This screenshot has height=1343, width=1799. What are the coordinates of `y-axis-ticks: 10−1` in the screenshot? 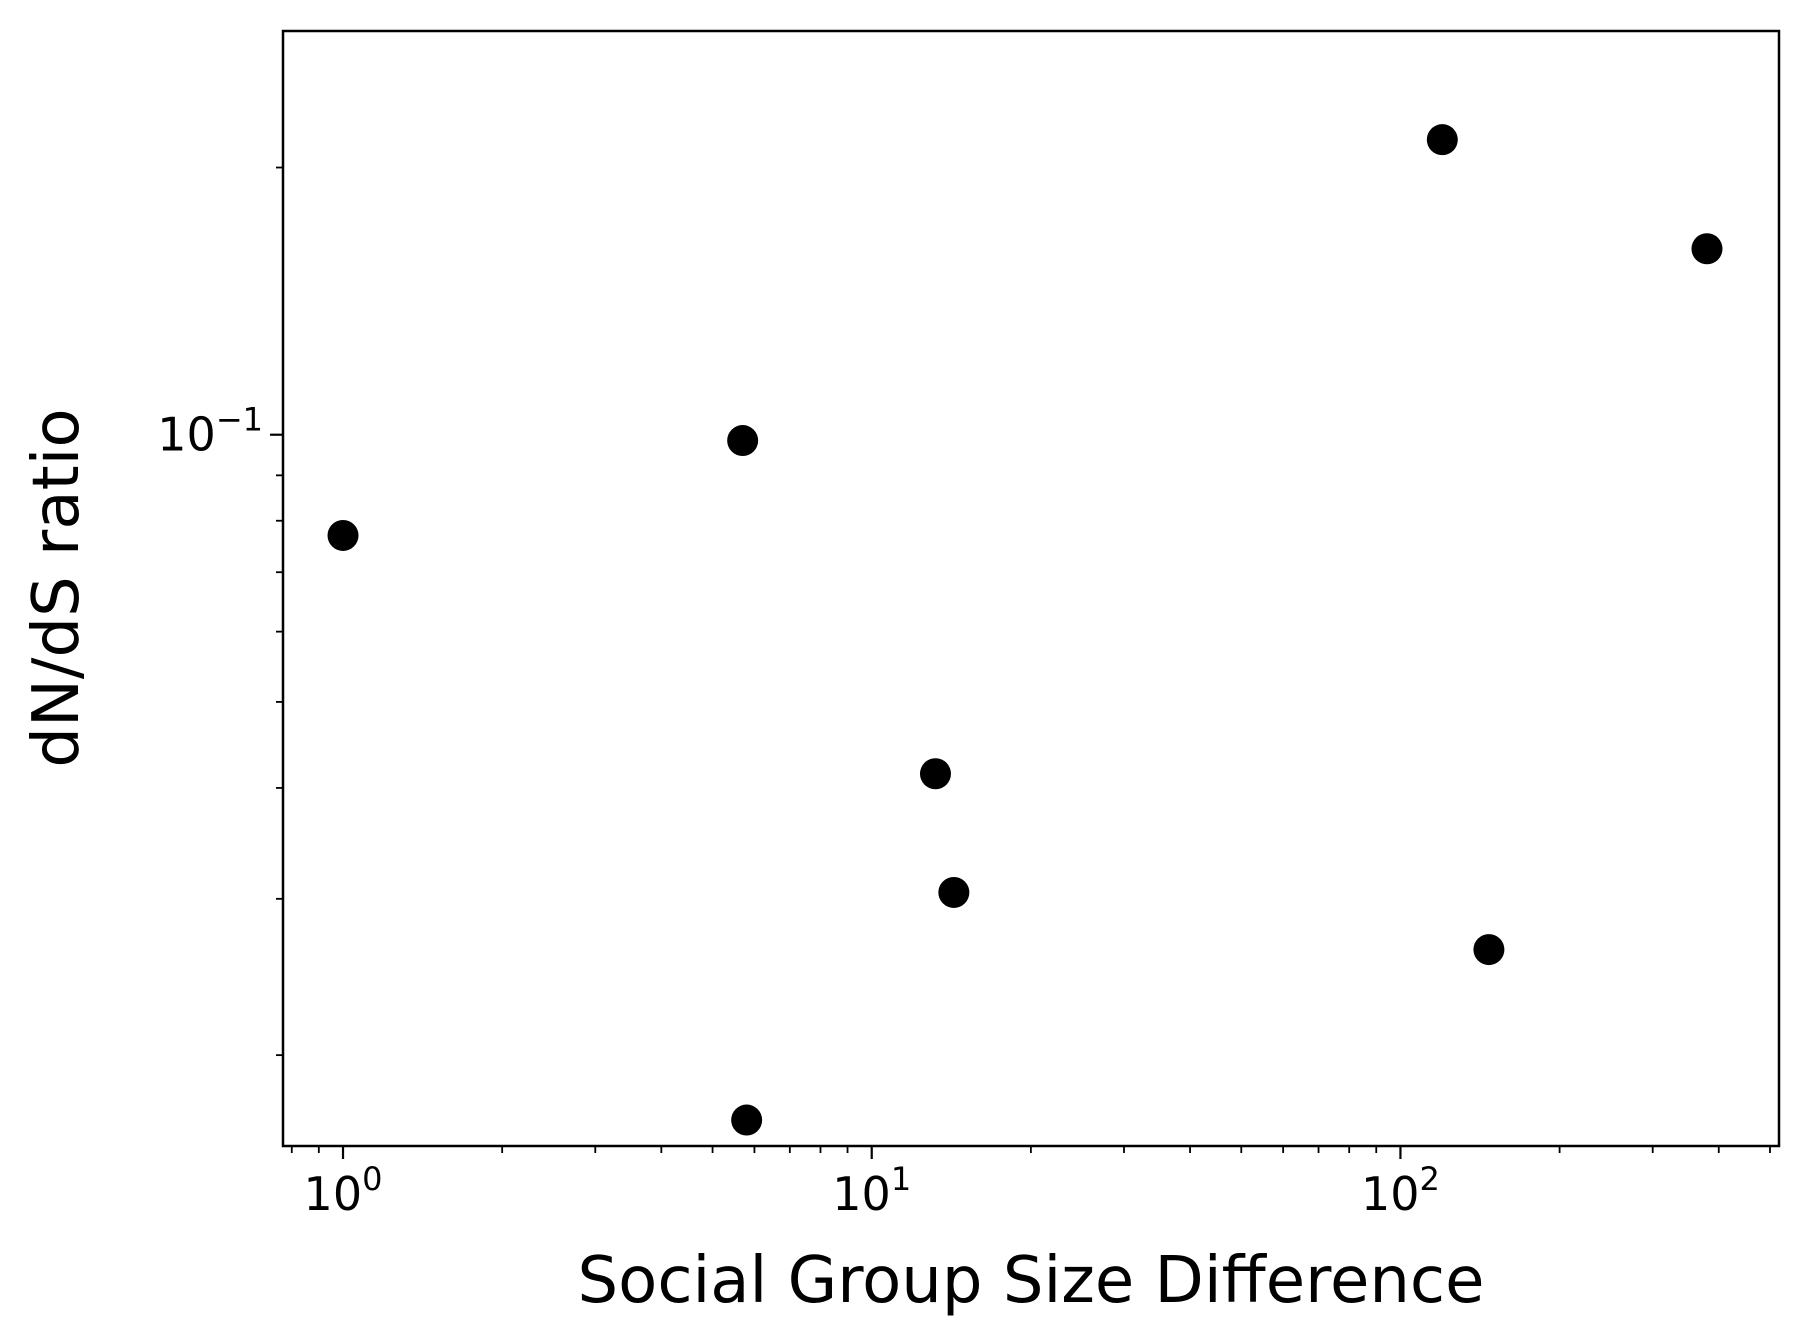 It's located at (220, 611).